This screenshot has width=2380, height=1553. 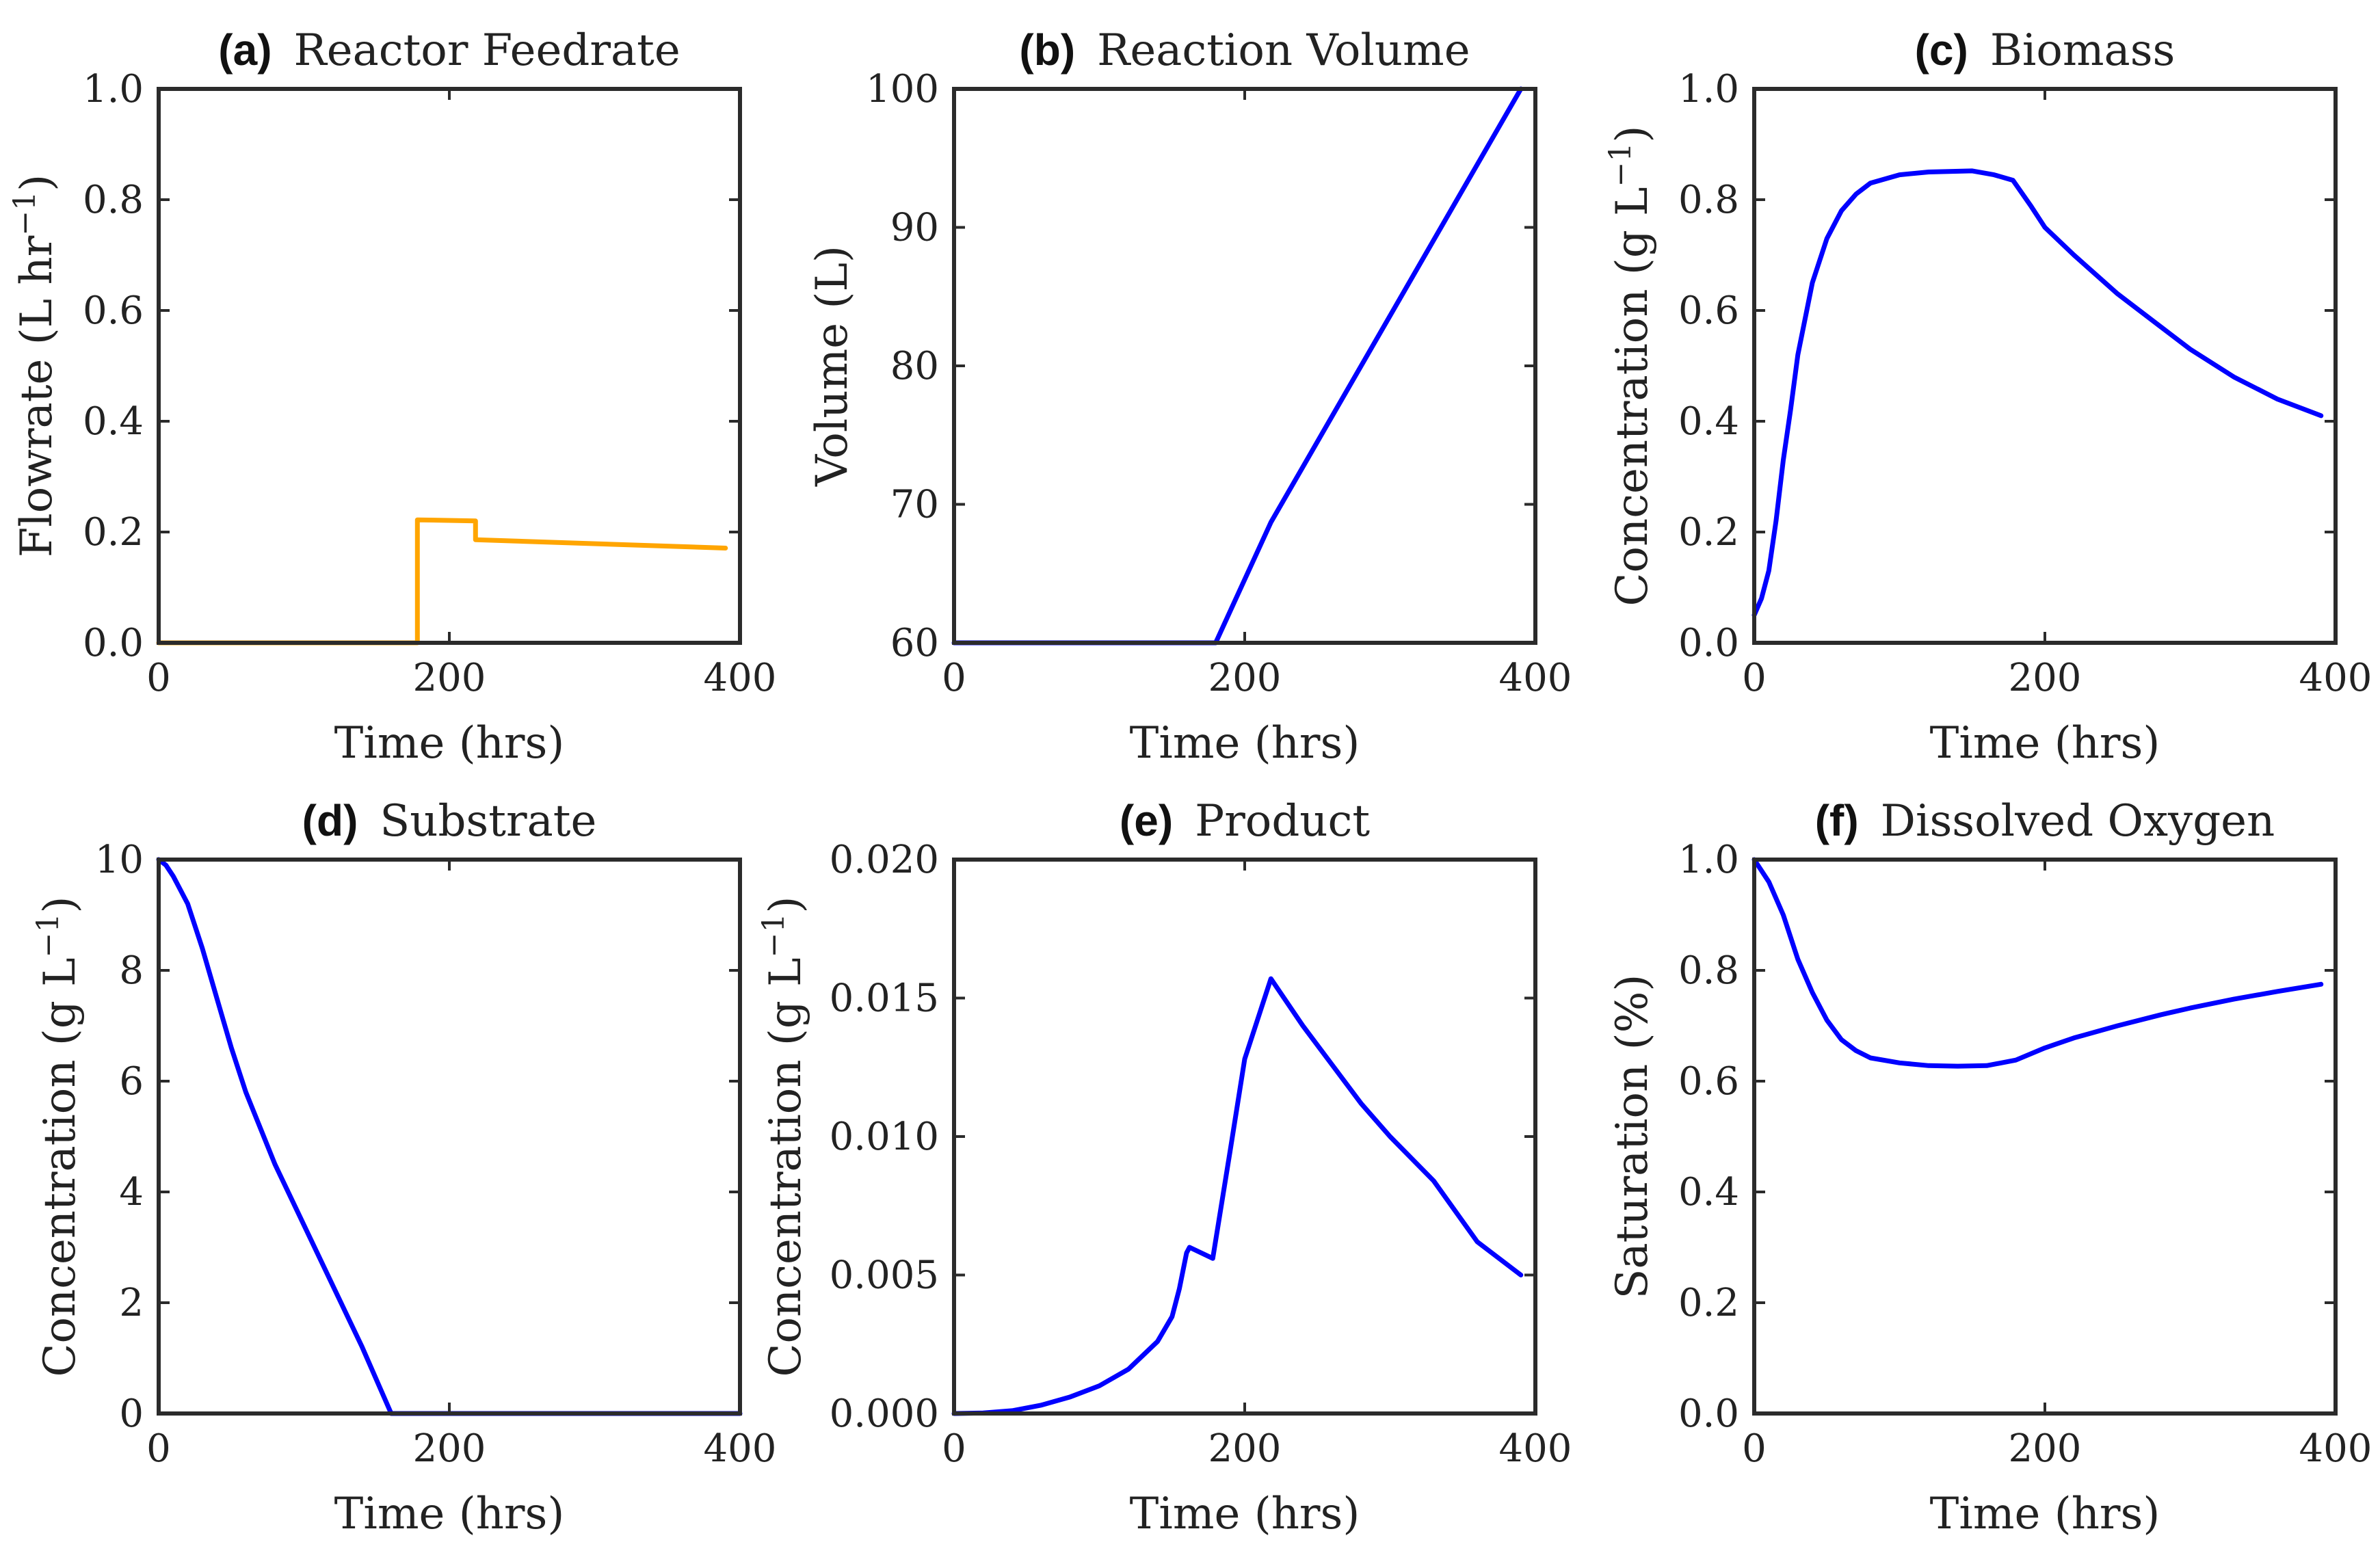 I want to click on y-axis-label: Saturation (%), so click(x=1632, y=1136).